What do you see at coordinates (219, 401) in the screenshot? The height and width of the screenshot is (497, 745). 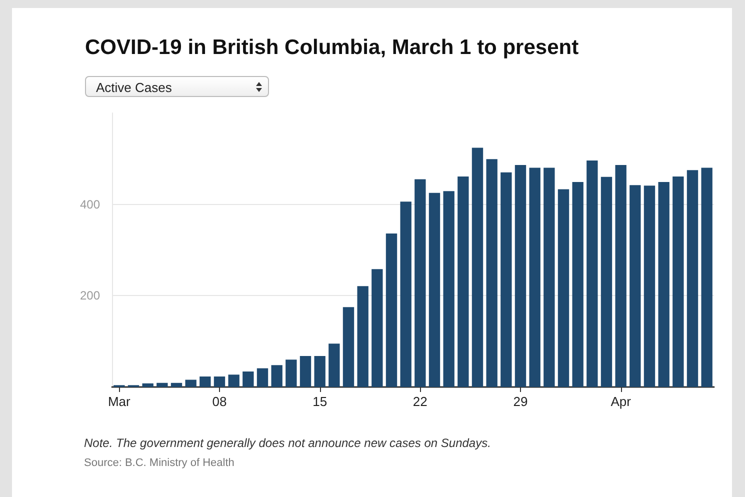 I see `x-tick-label: 08` at bounding box center [219, 401].